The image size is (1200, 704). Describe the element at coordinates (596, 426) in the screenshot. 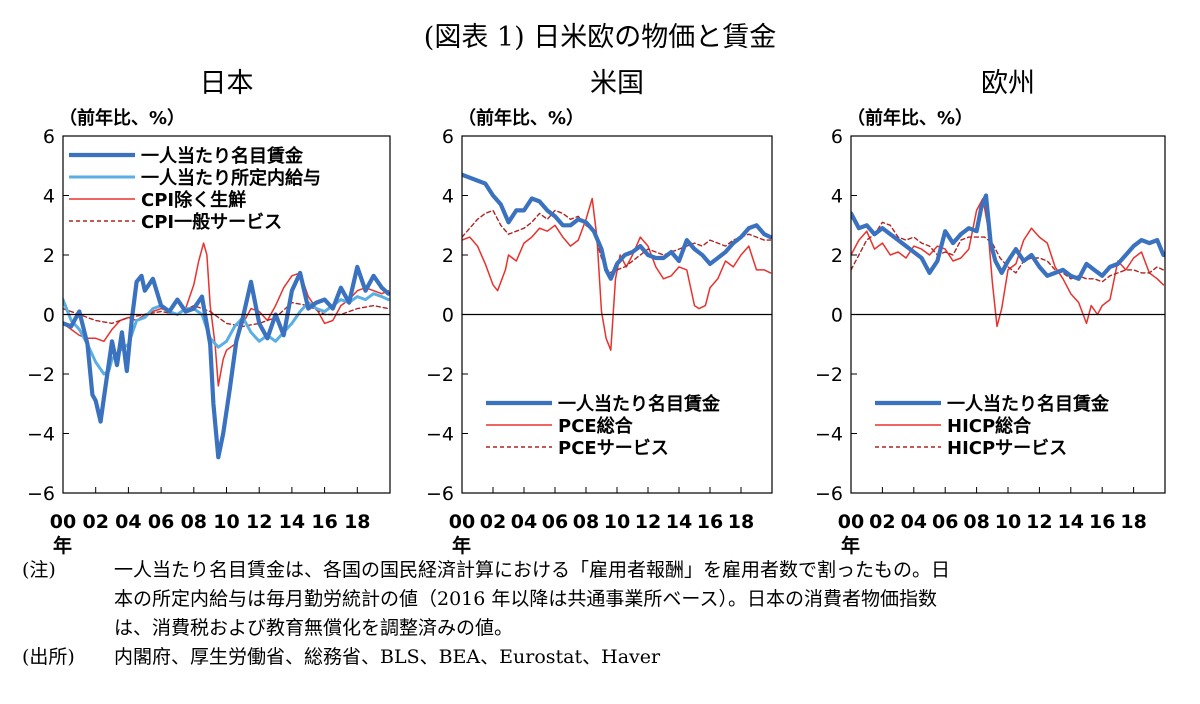

I see `legend-label: PCE総合` at that location.